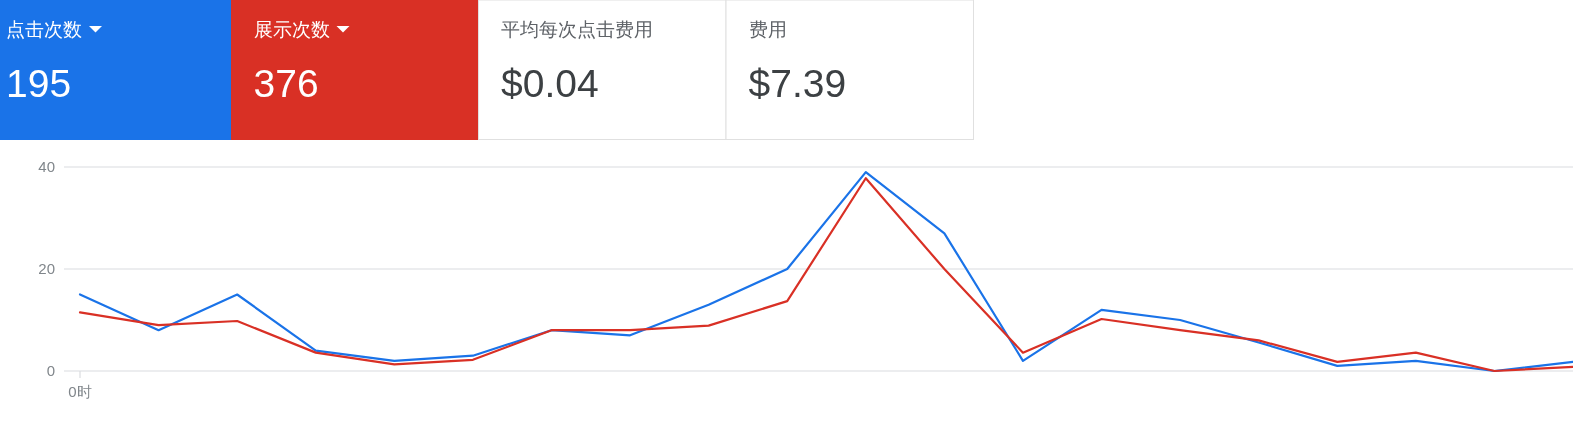 Image resolution: width=1573 pixels, height=435 pixels. I want to click on text: 376, so click(286, 83).